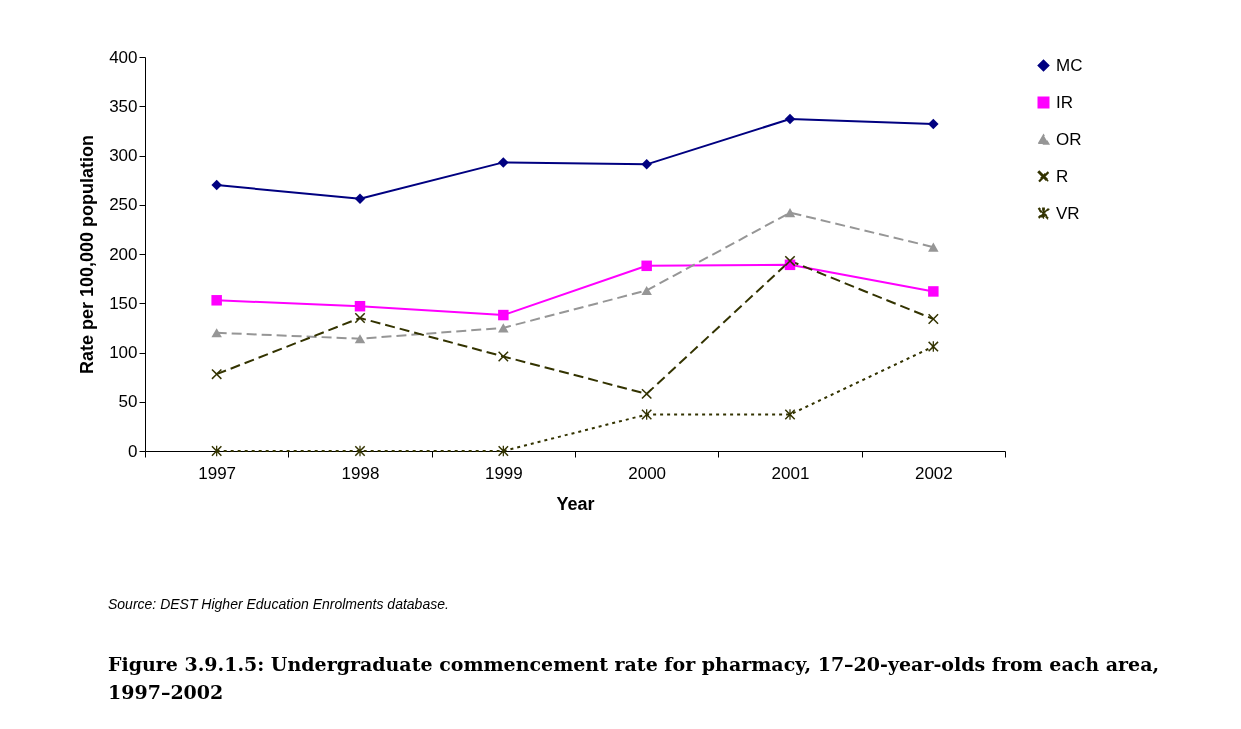 This screenshot has width=1241, height=729. What do you see at coordinates (128, 402) in the screenshot?
I see `y-tick-label: 50` at bounding box center [128, 402].